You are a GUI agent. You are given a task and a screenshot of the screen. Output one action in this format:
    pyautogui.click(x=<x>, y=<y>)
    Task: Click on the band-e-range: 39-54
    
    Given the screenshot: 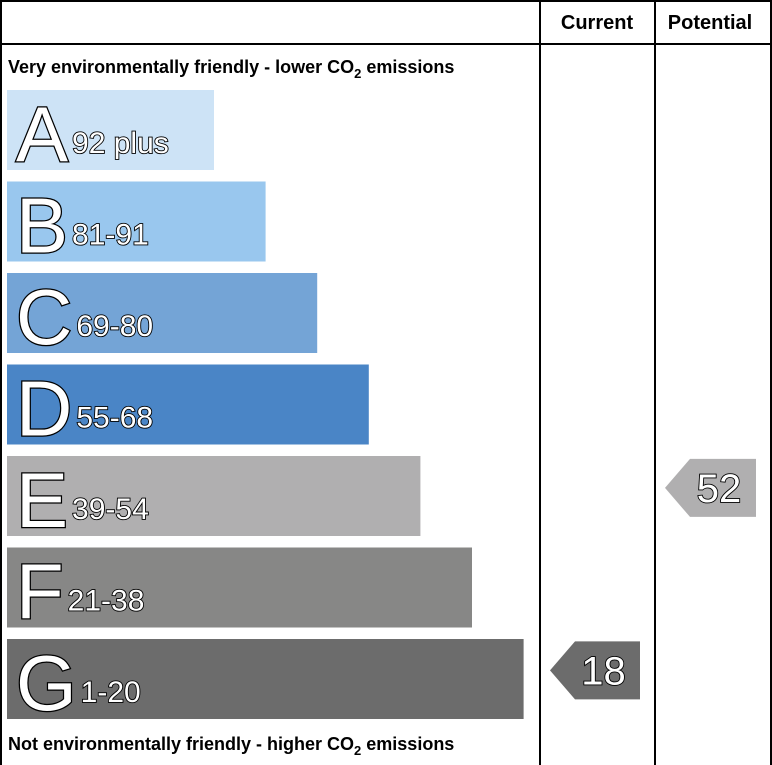 What is the action you would take?
    pyautogui.click(x=110, y=509)
    